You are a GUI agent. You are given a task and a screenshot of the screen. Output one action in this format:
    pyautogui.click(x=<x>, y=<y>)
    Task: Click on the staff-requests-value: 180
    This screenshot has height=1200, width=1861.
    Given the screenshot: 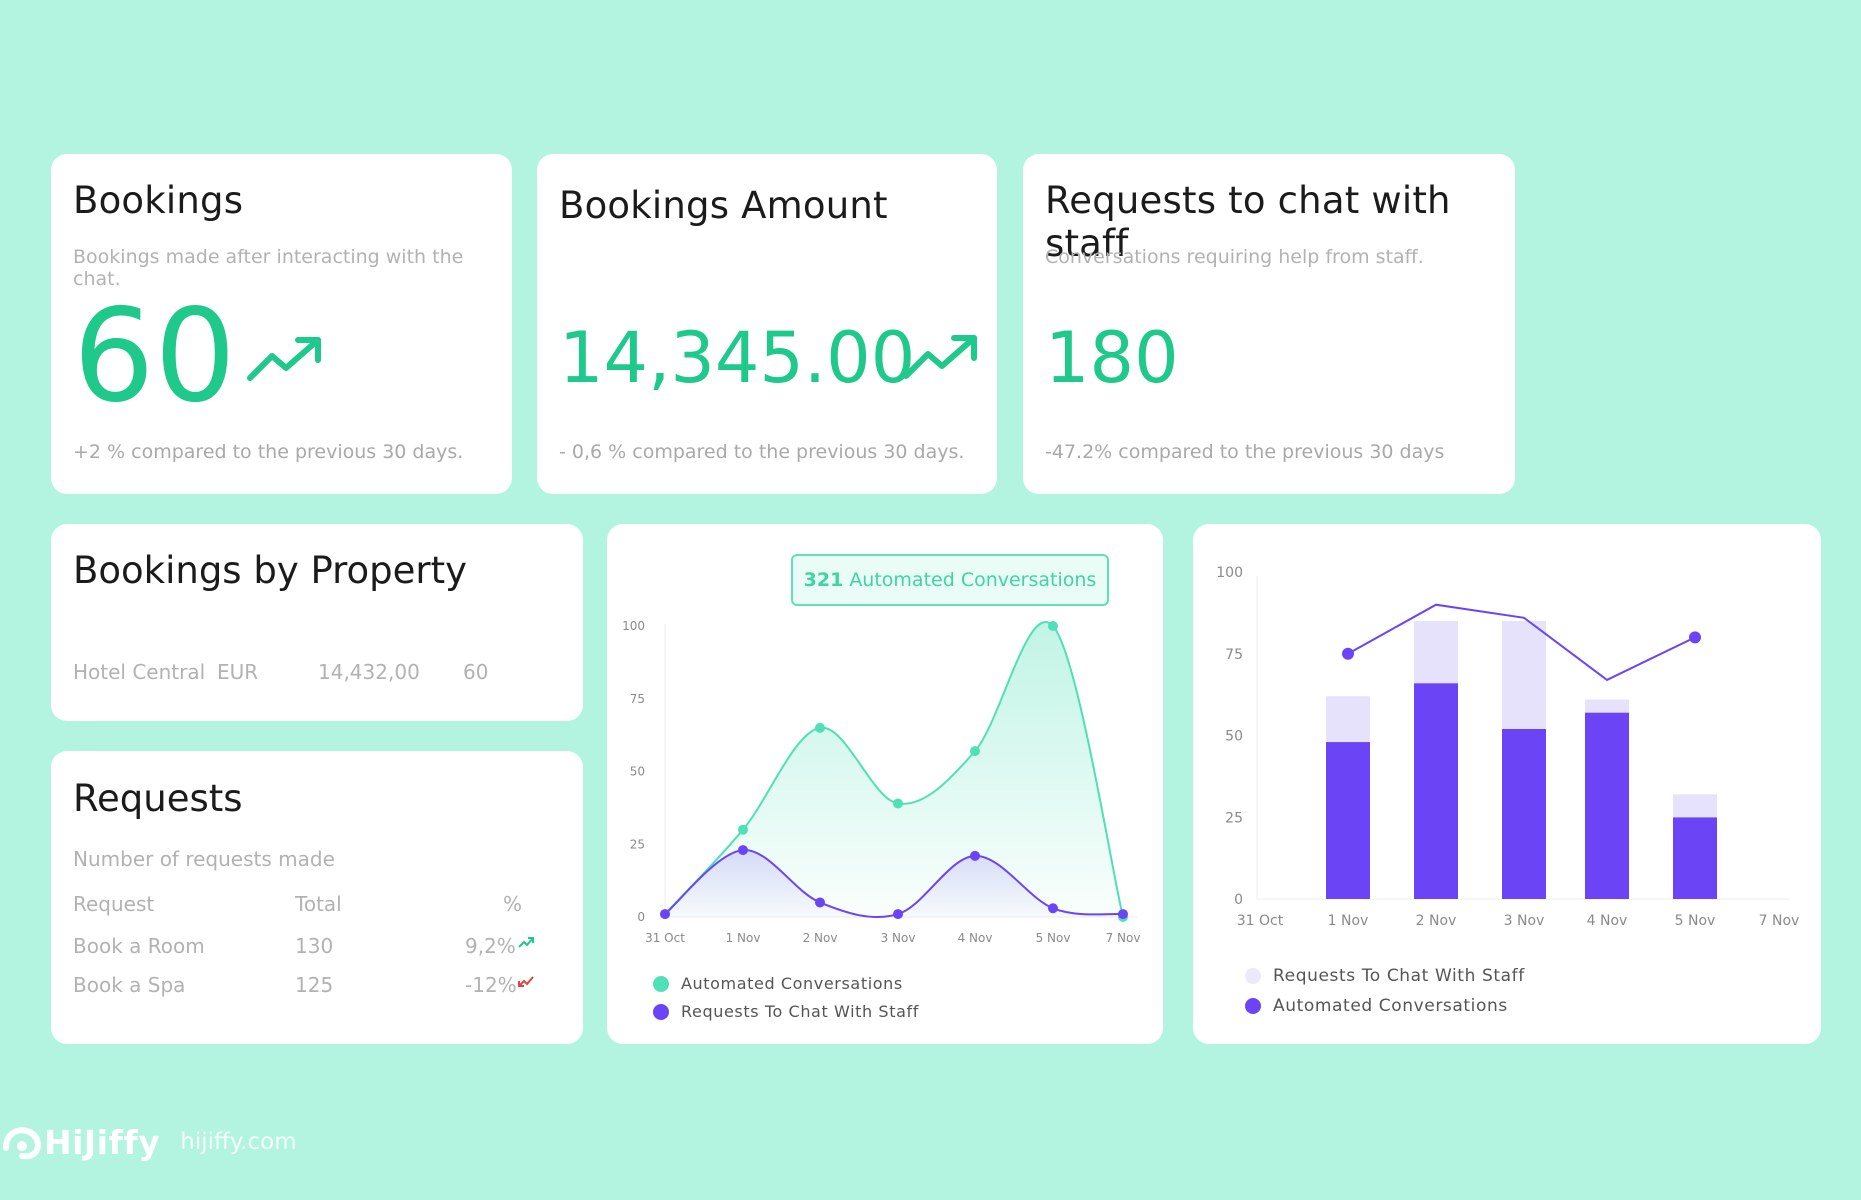 What is the action you would take?
    pyautogui.click(x=1112, y=358)
    